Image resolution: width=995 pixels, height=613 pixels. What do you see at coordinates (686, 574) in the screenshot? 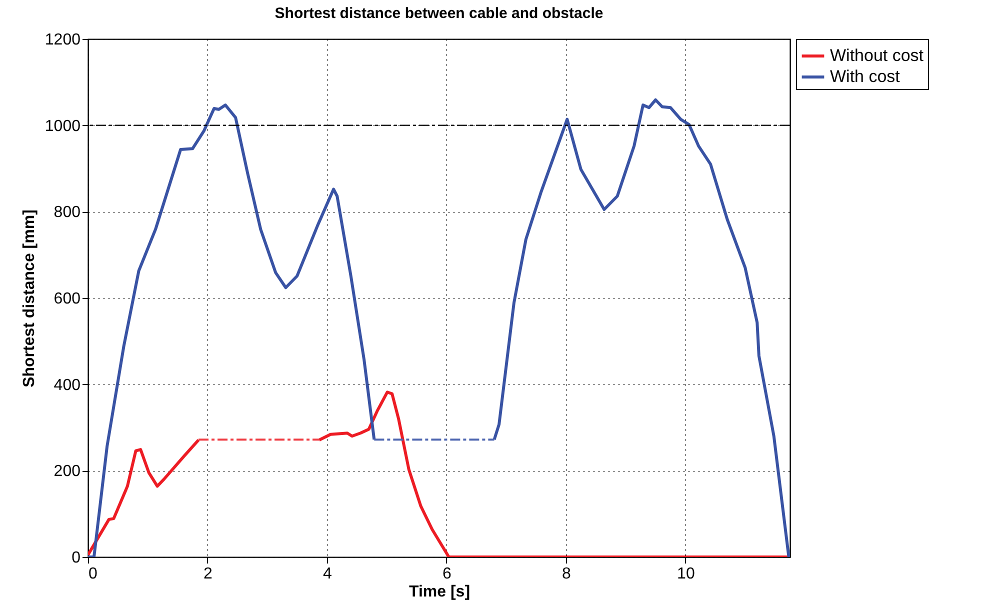
I see `x-tick-label: 10` at bounding box center [686, 574].